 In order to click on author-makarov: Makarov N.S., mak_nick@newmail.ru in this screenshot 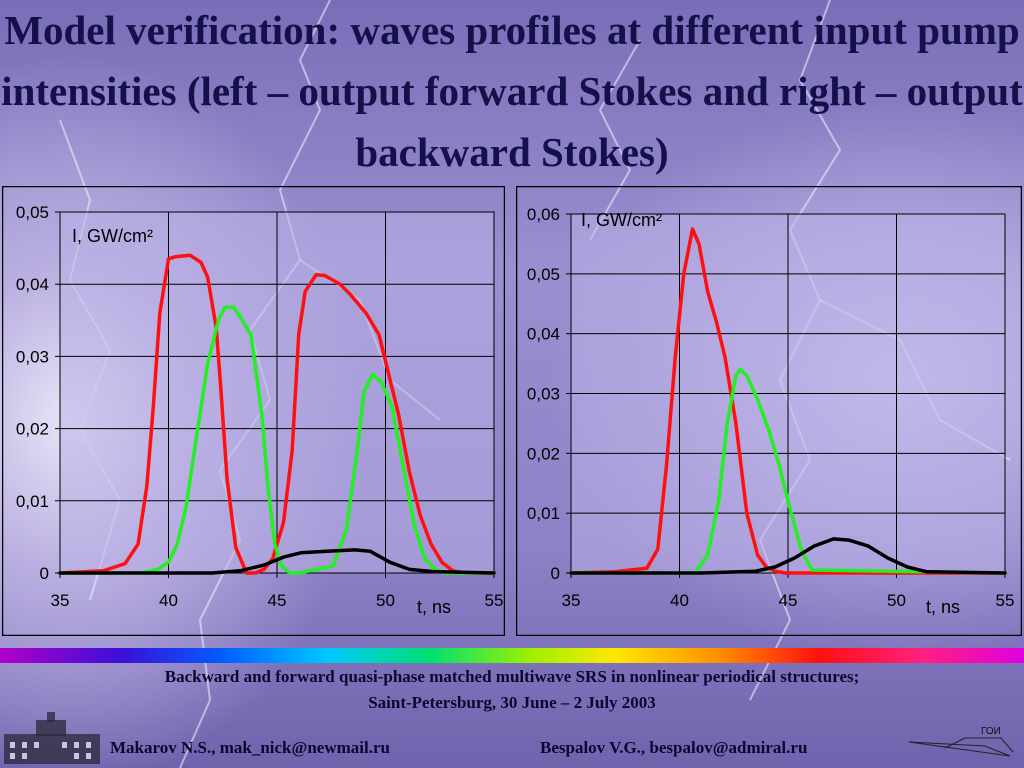, I will do `click(250, 747)`.